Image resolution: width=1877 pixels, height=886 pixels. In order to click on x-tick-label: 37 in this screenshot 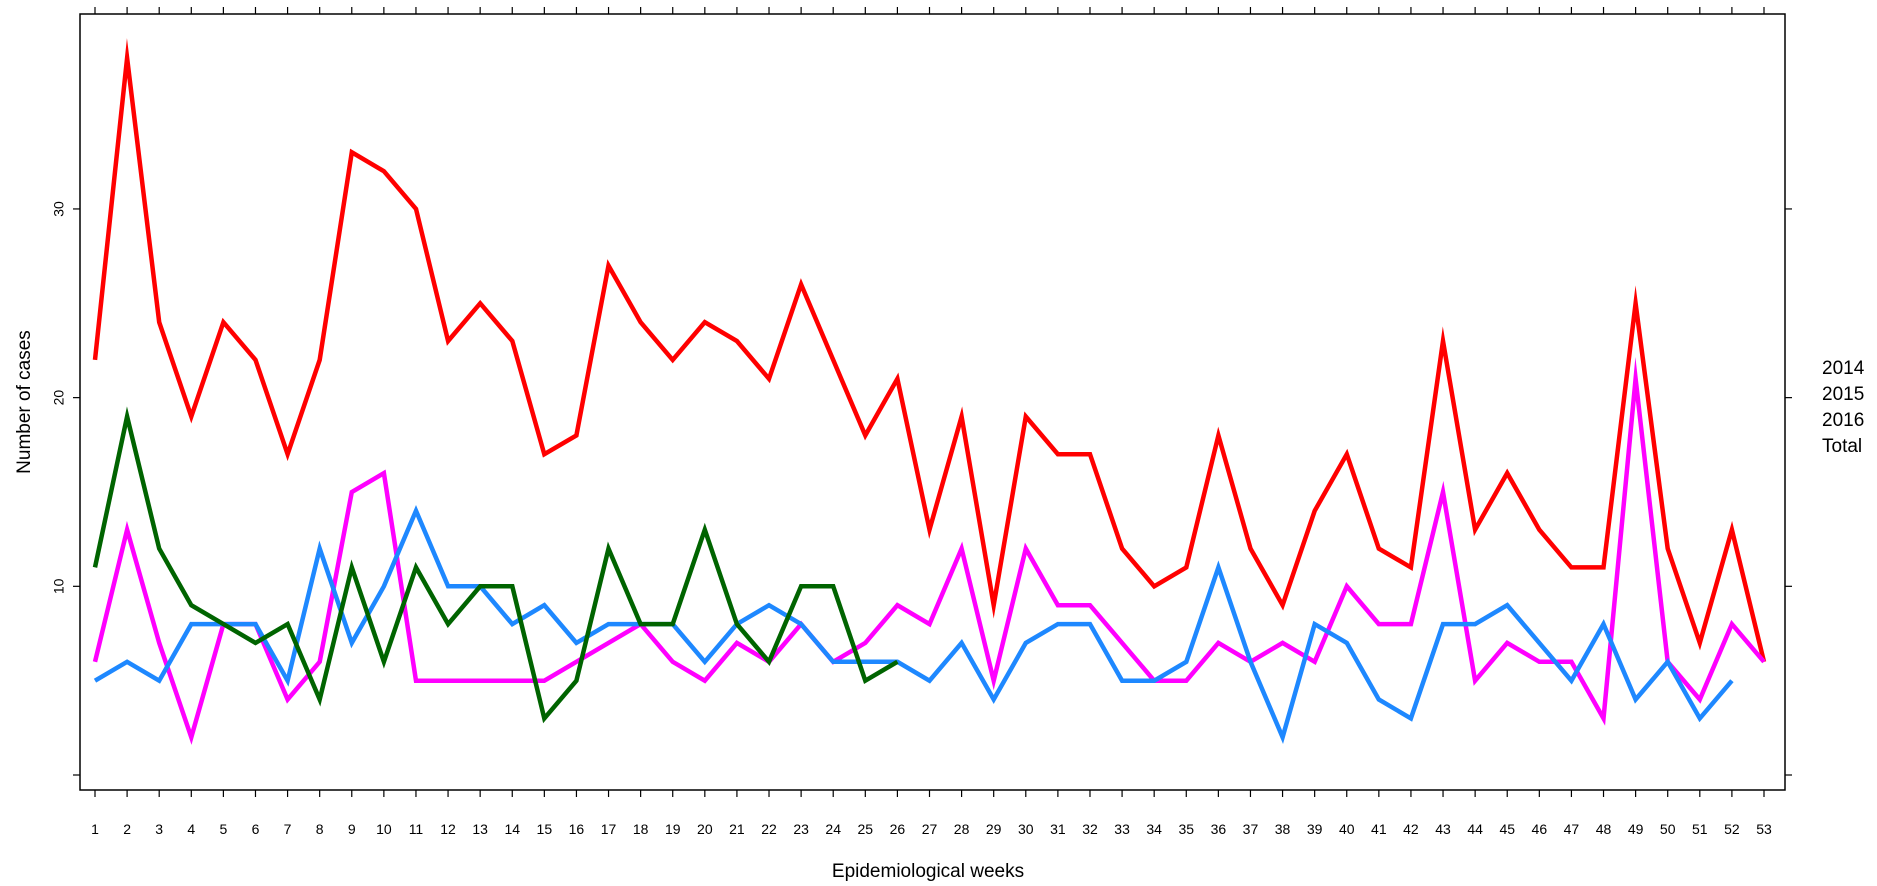, I will do `click(1251, 829)`.